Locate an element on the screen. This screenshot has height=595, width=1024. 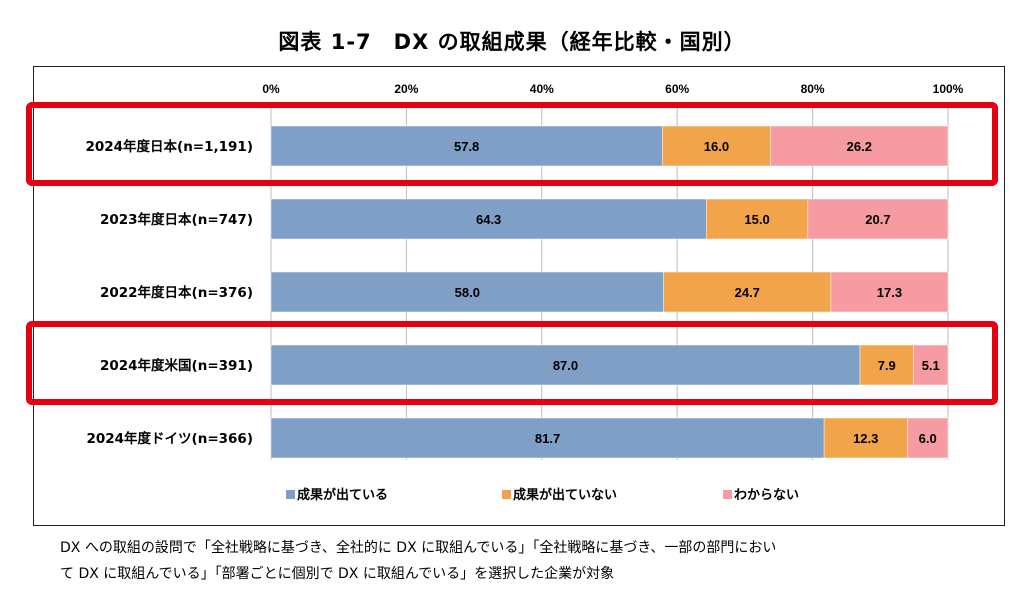
data-label: 6.0 is located at coordinates (928, 438).